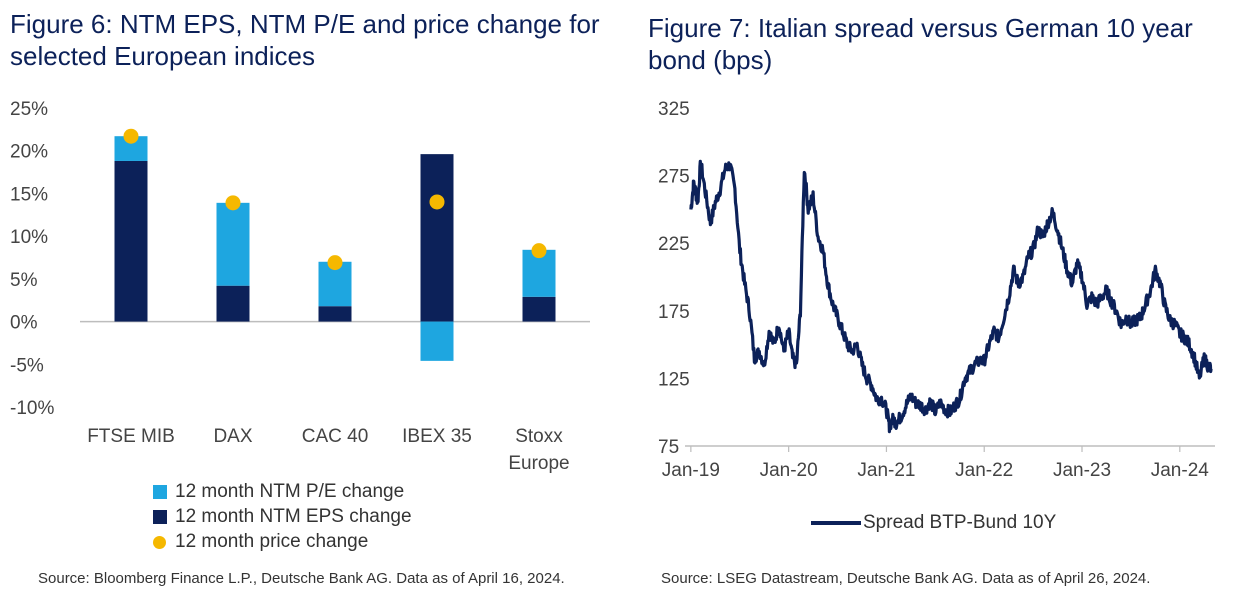 Image resolution: width=1251 pixels, height=610 pixels. What do you see at coordinates (335, 436) in the screenshot?
I see `x-tick-label: CAC 40` at bounding box center [335, 436].